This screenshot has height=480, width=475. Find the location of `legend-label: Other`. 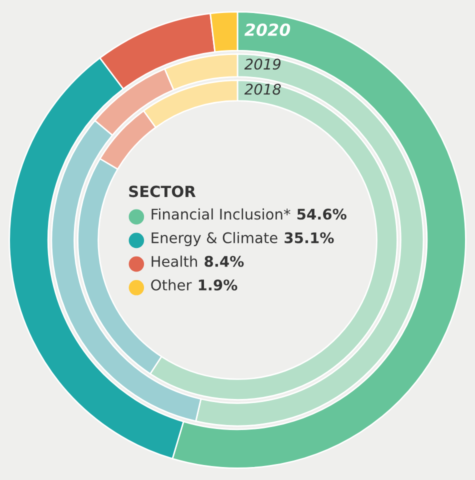

legend-label: Other is located at coordinates (171, 285).